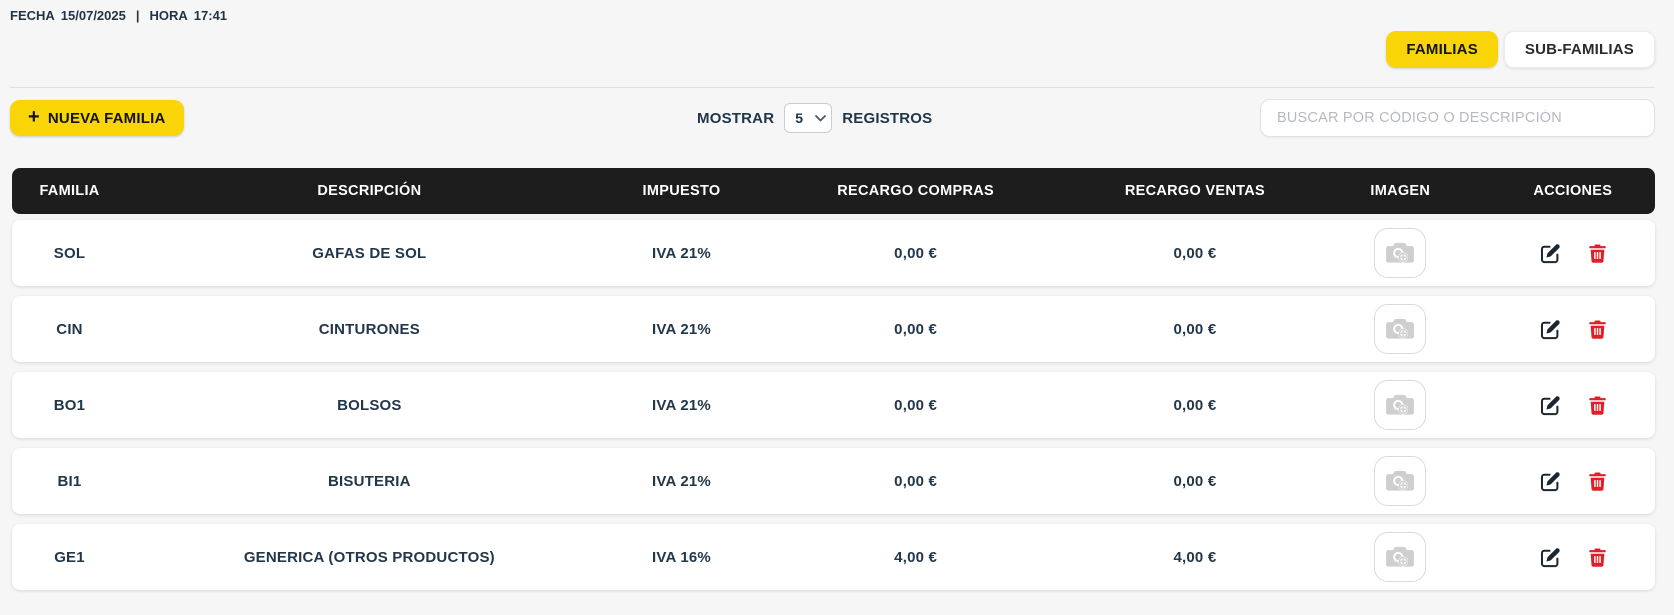 The image size is (1674, 615). What do you see at coordinates (736, 118) in the screenshot?
I see `mostrar-label: MOSTRAR` at bounding box center [736, 118].